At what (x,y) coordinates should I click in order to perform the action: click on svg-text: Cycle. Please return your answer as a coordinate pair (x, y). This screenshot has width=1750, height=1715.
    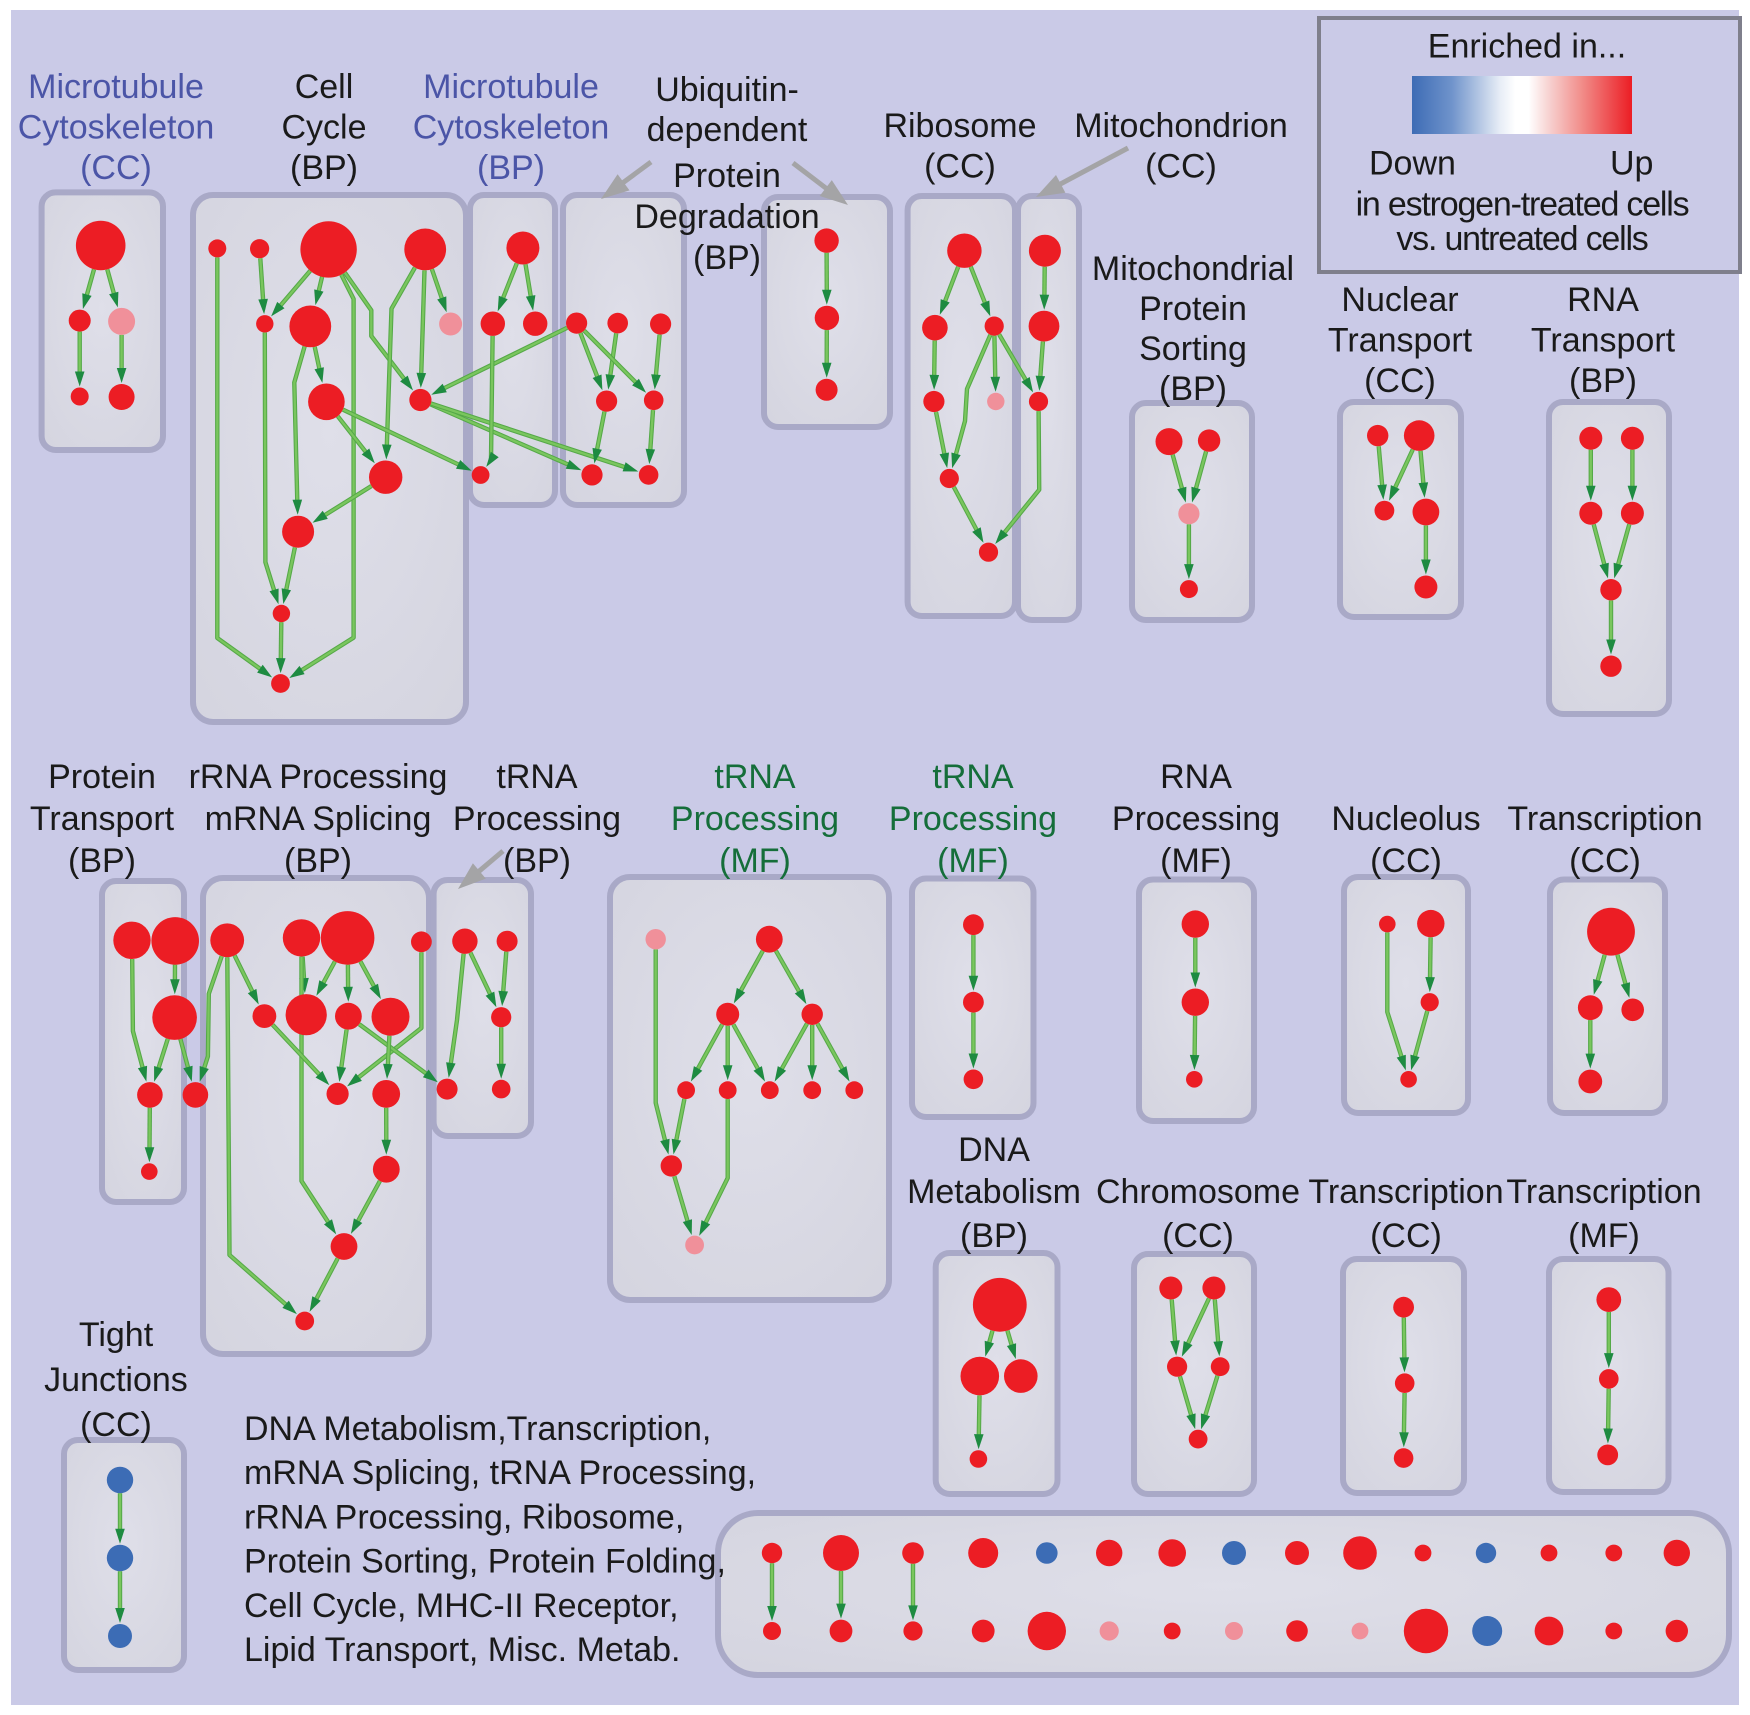
    Looking at the image, I should click on (323, 128).